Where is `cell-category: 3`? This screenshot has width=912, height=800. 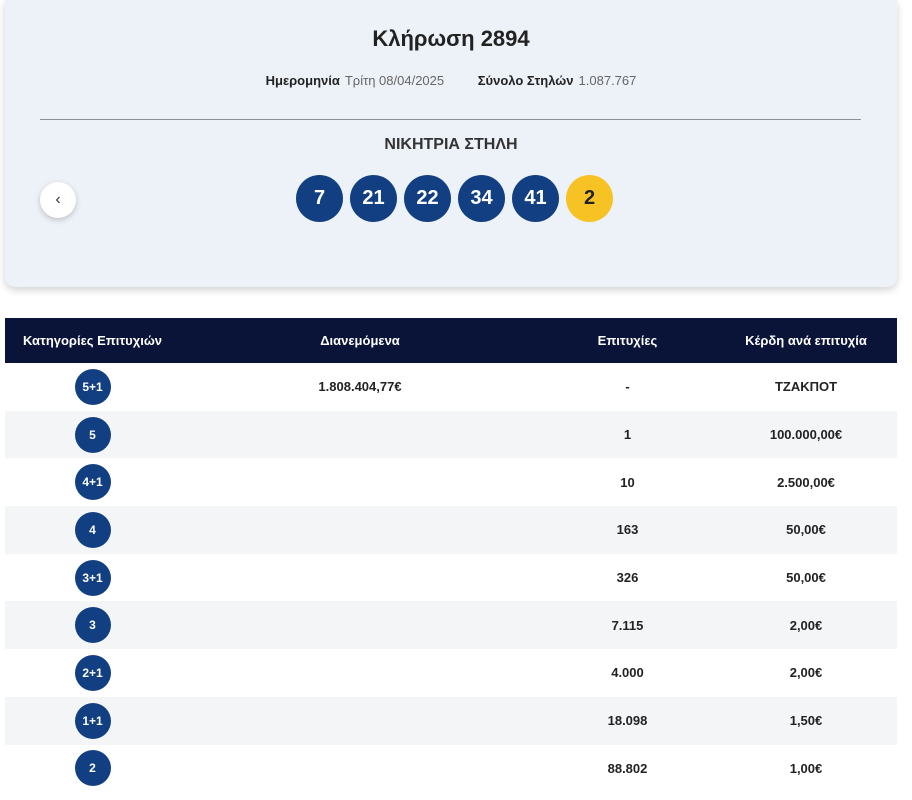
cell-category: 3 is located at coordinates (92, 625).